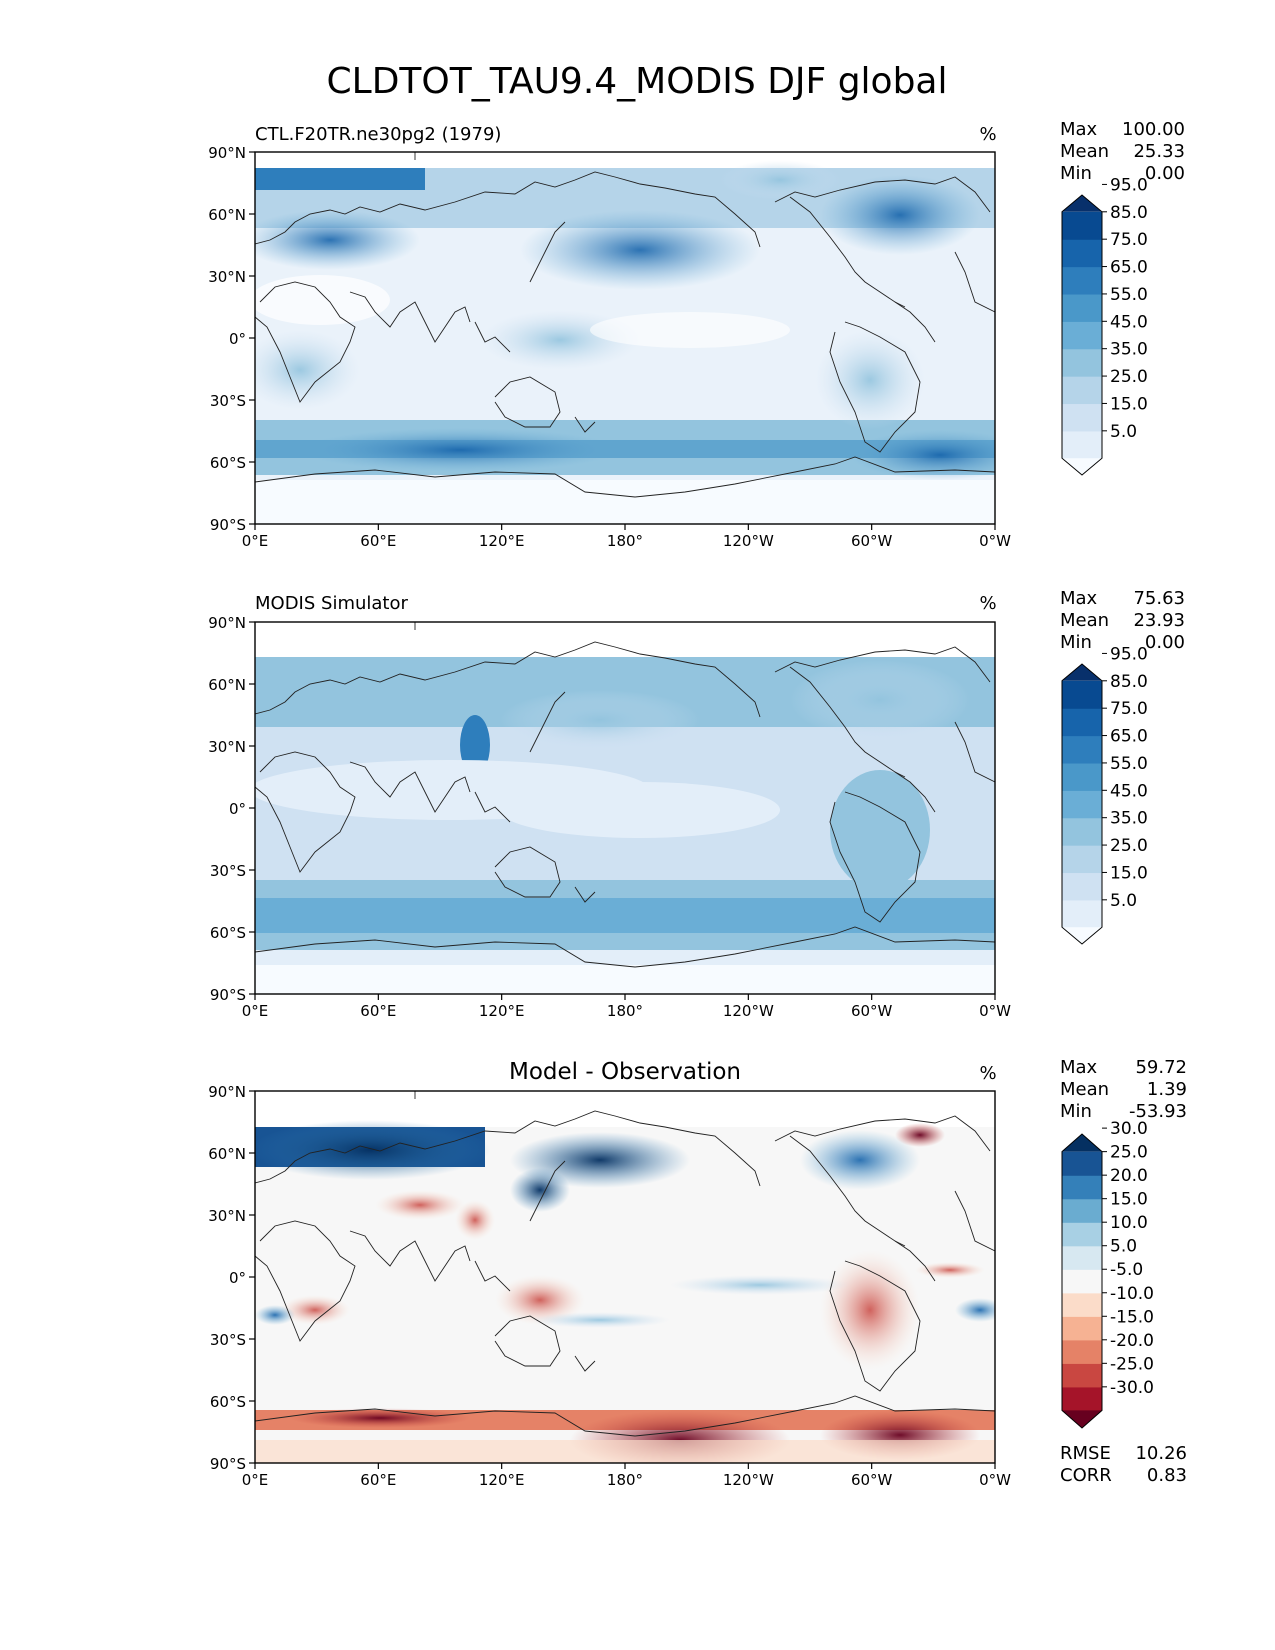 This screenshot has height=1650, width=1275. What do you see at coordinates (1161, 1067) in the screenshot?
I see `stat-value: 59.72` at bounding box center [1161, 1067].